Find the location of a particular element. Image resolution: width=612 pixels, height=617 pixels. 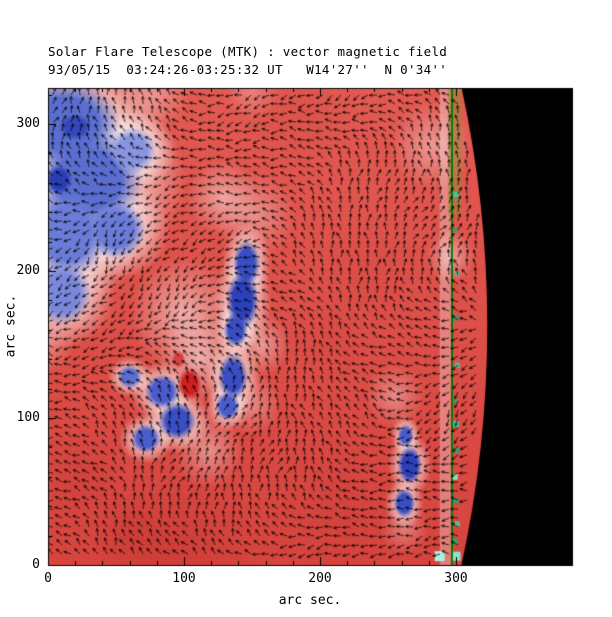

x-tick-label-0: 0 is located at coordinates (48, 578).